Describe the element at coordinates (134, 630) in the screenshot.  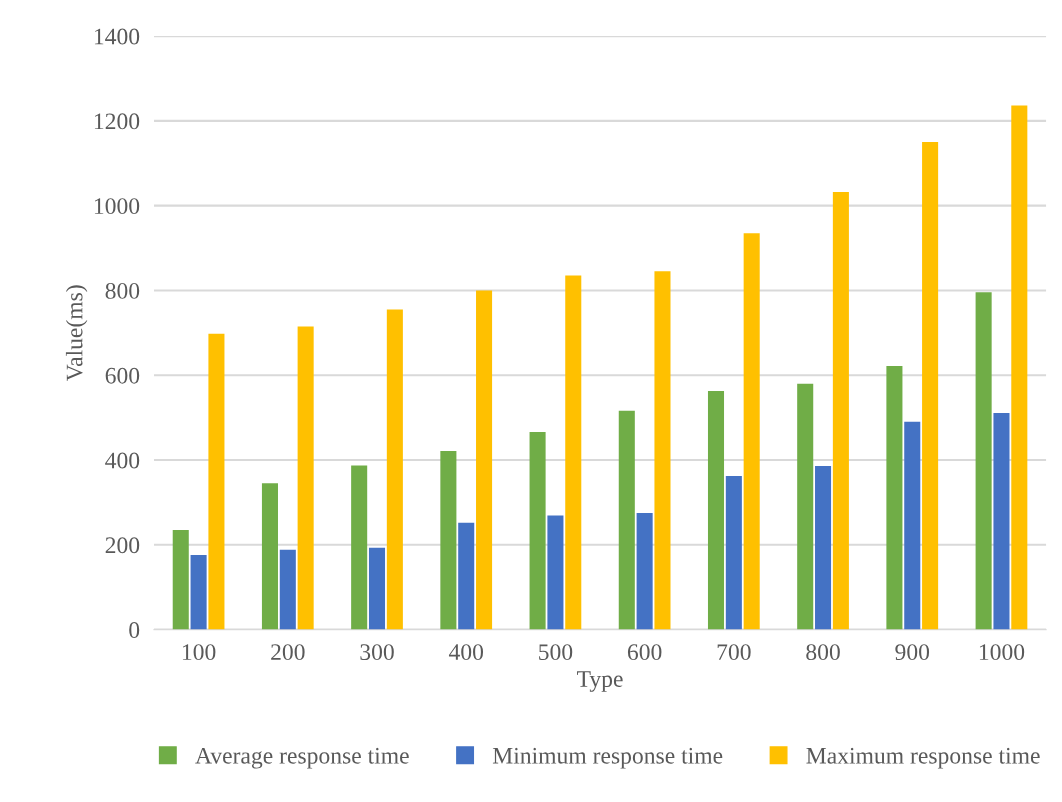
I see `y-tick-label: 0` at that location.